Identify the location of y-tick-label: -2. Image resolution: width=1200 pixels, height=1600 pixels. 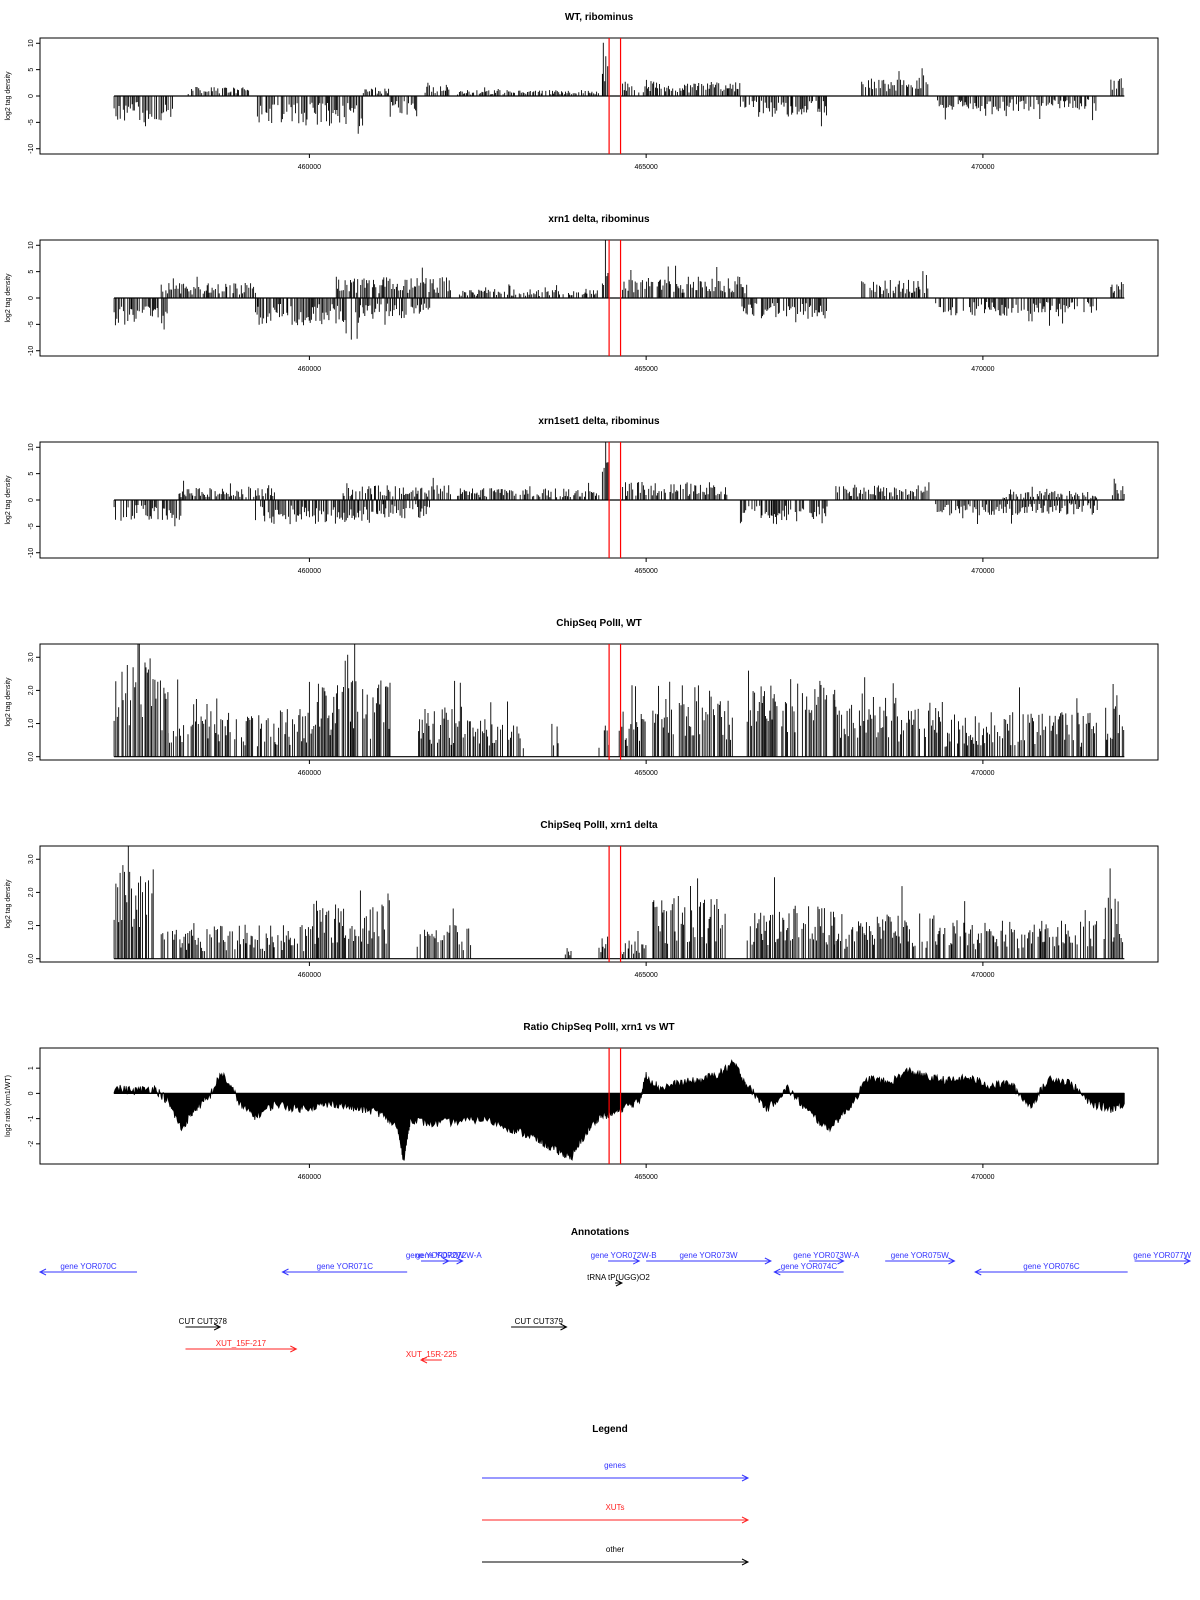
(31, 1144).